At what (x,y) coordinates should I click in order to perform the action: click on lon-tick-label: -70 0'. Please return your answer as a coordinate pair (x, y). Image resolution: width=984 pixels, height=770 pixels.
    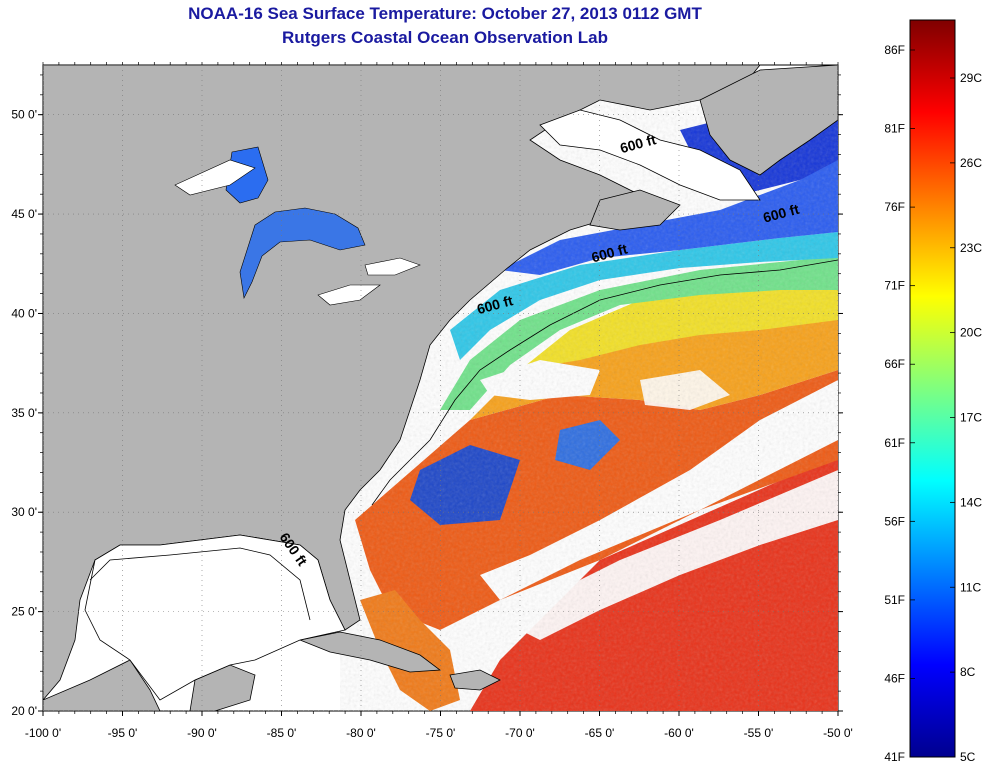
    Looking at the image, I should click on (520, 733).